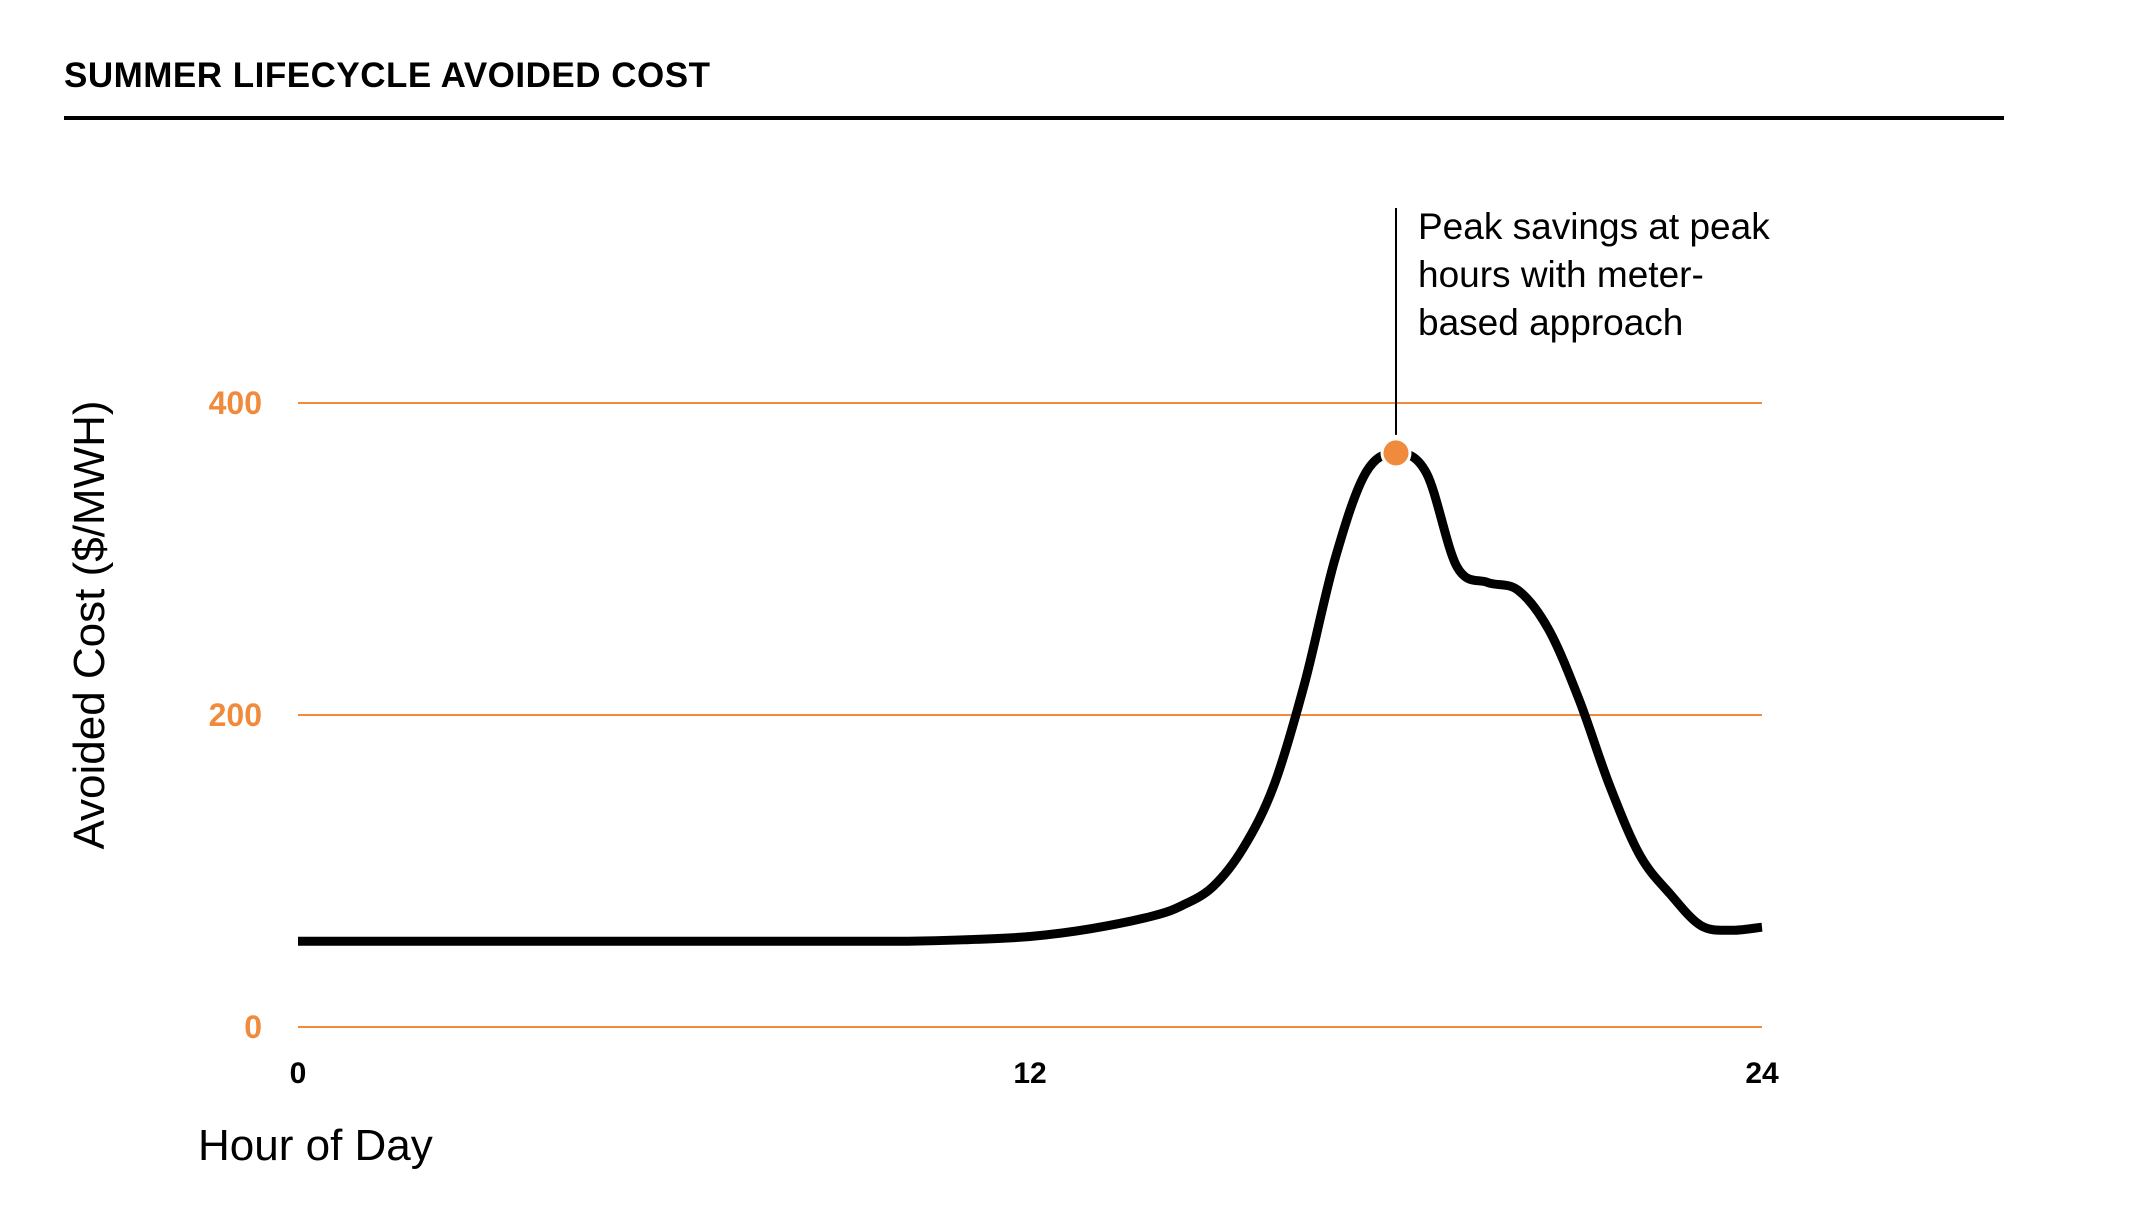 Image resolution: width=2150 pixels, height=1214 pixels. I want to click on y-tick-label-200: 200, so click(235, 715).